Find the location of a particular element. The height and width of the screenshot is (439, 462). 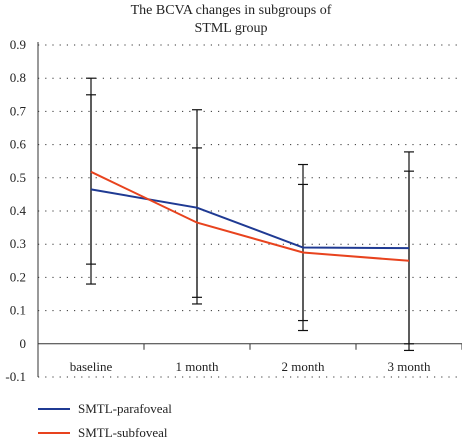

x-tick-label: 1 month is located at coordinates (197, 366).